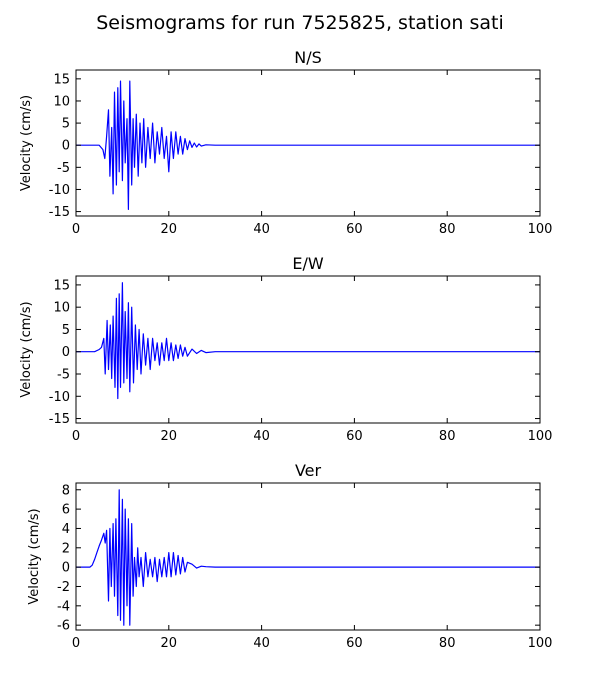 The height and width of the screenshot is (700, 600). What do you see at coordinates (66, 510) in the screenshot?
I see `y-tick-label: 6` at bounding box center [66, 510].